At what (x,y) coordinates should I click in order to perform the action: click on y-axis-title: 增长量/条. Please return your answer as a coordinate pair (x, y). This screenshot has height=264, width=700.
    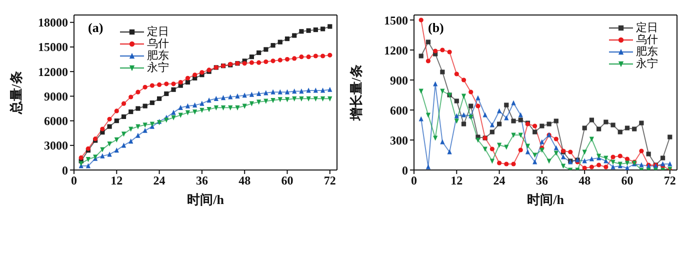
    Looking at the image, I should click on (356, 93).